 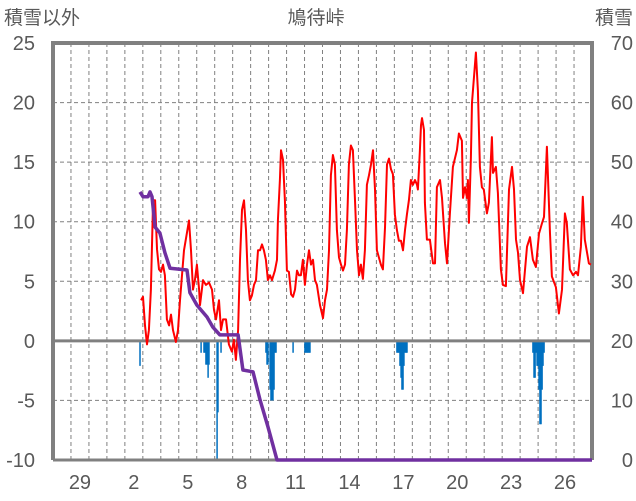 What do you see at coordinates (315, 18) in the screenshot?
I see `chart-title: 鳩待峠` at bounding box center [315, 18].